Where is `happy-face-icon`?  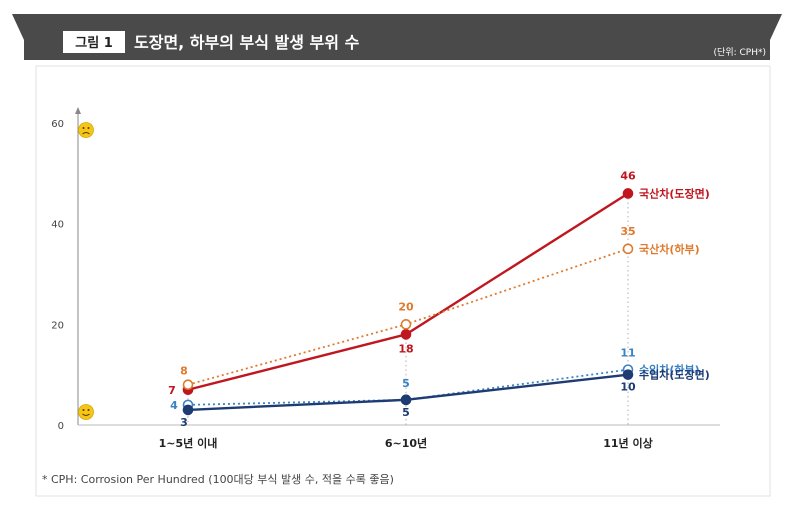
happy-face-icon is located at coordinates (86, 412).